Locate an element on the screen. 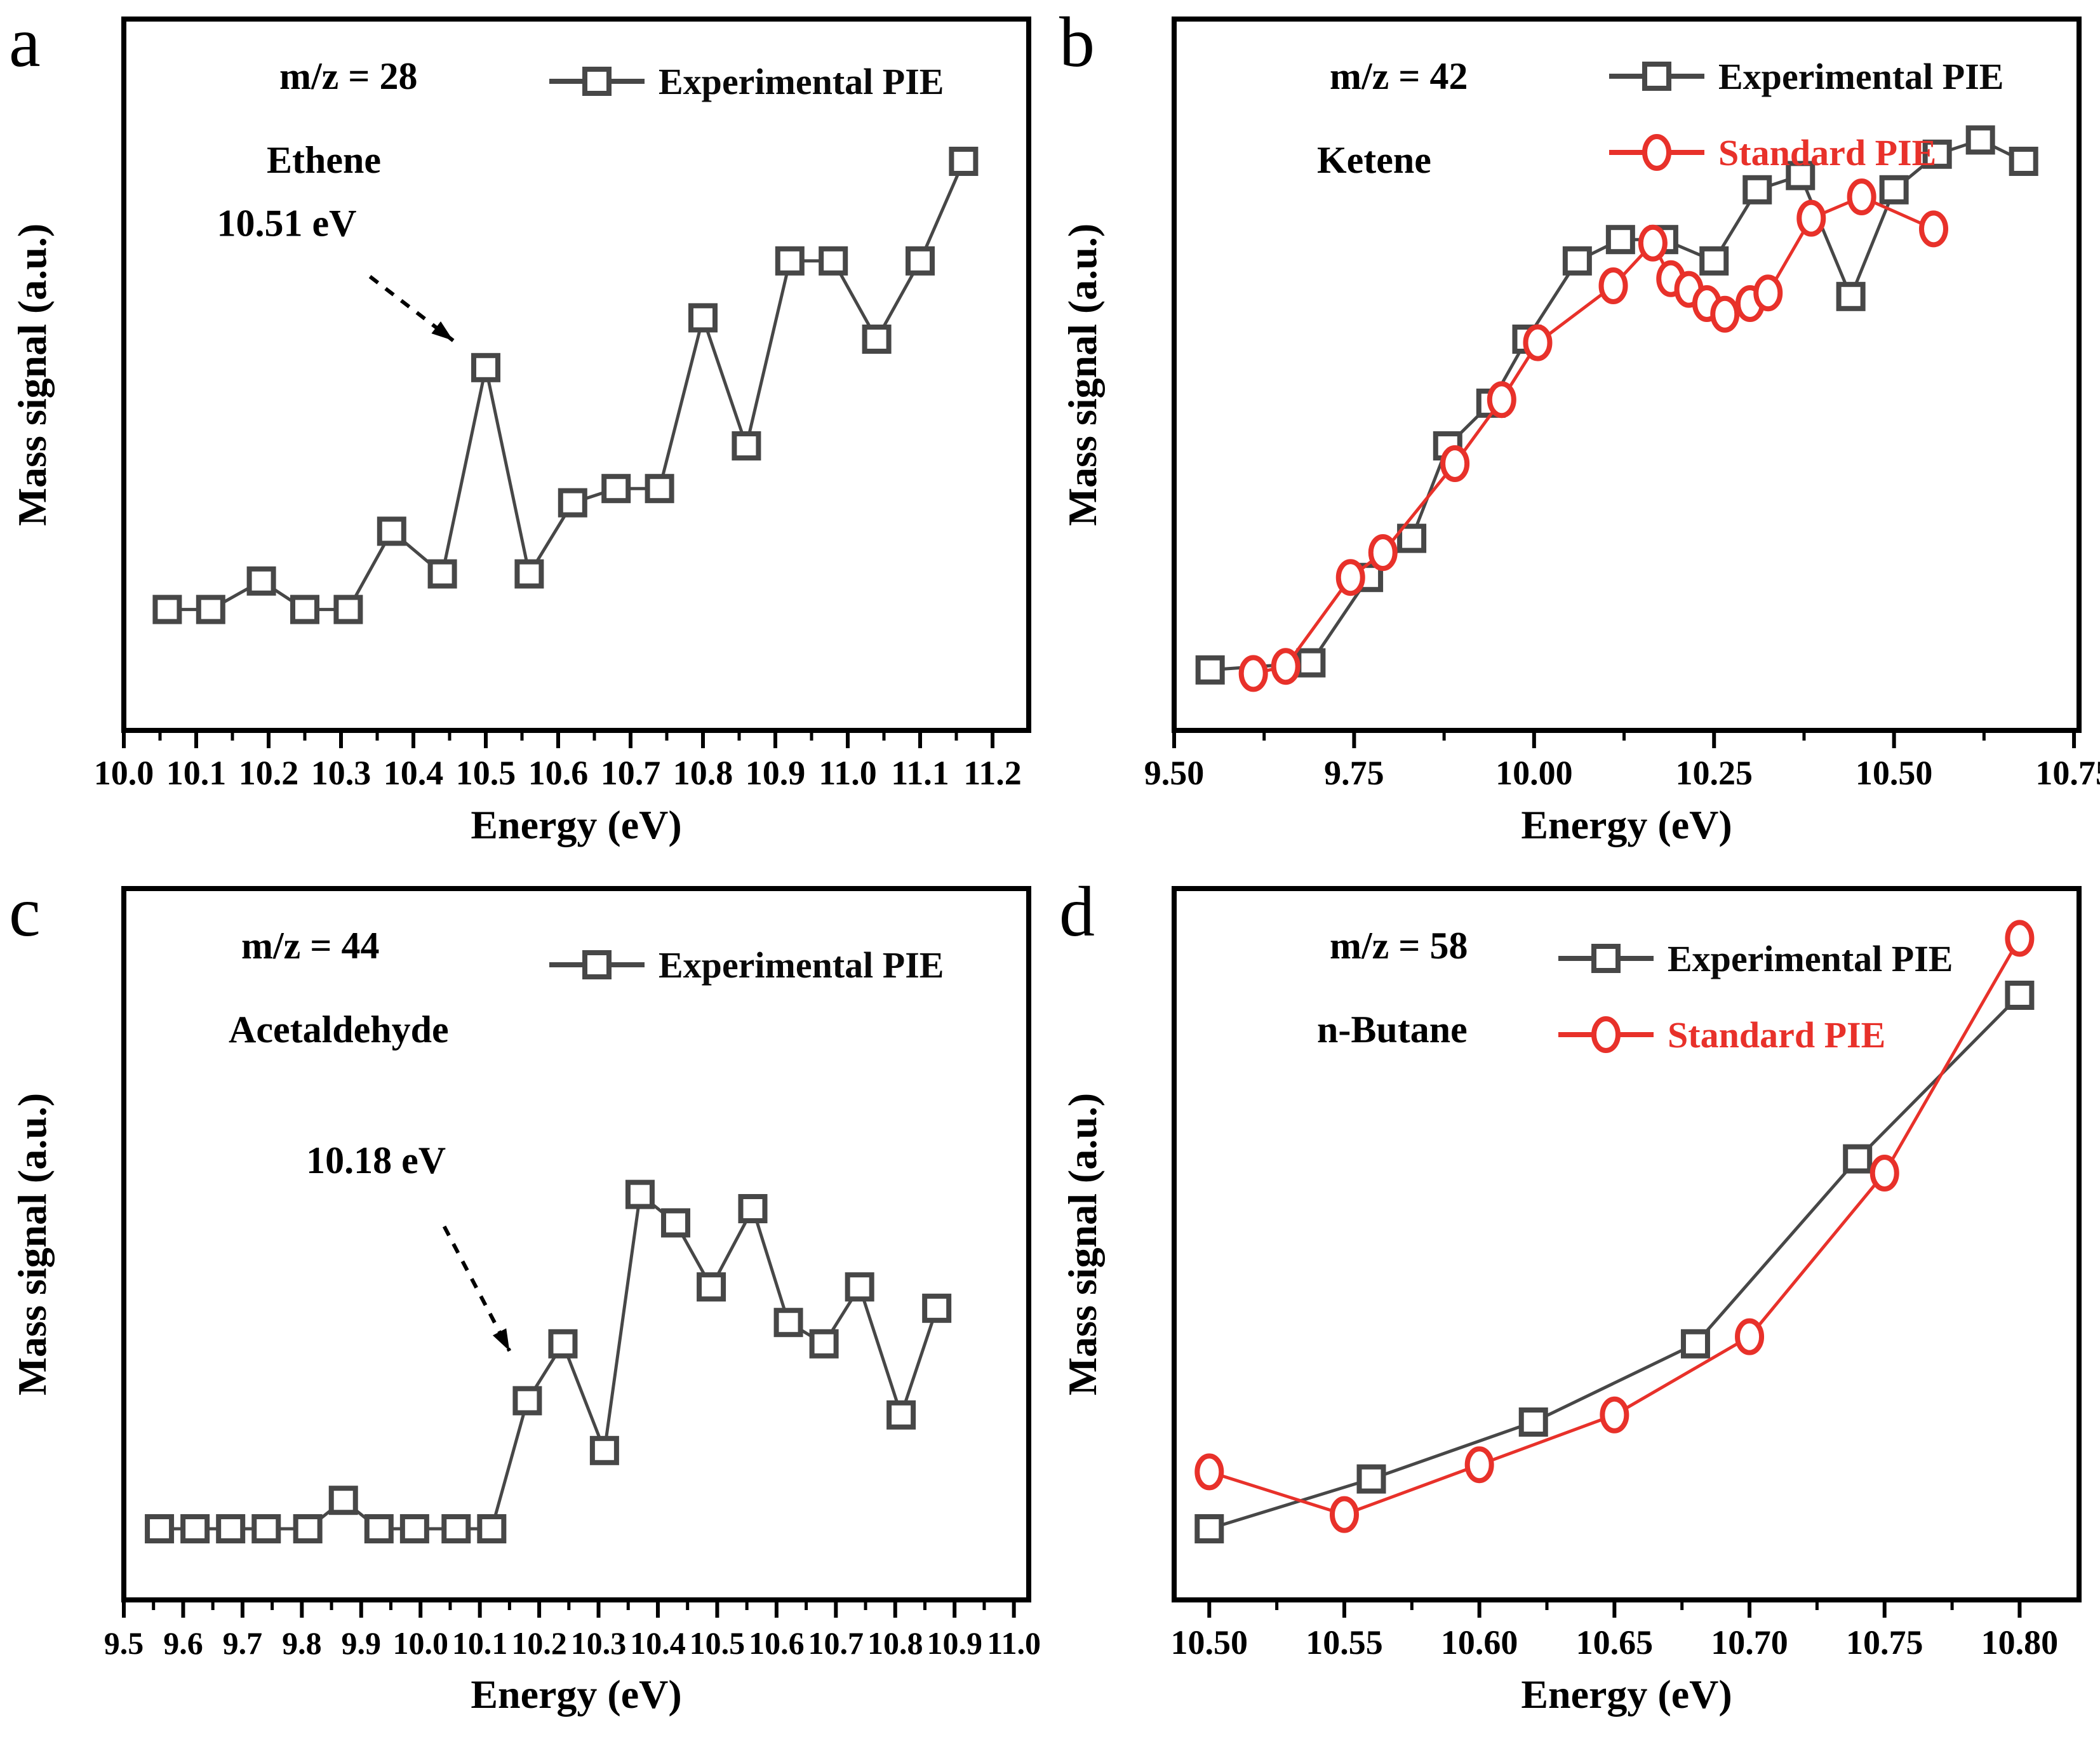  panel-title-species: Acetaldehyde is located at coordinates (339, 1030).